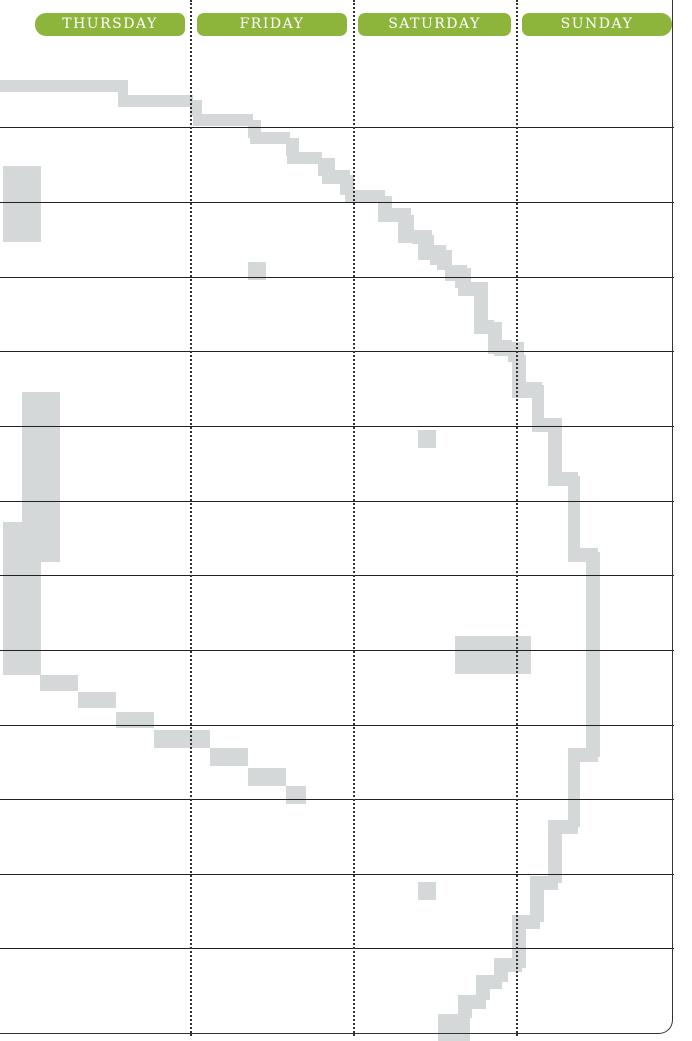 The width and height of the screenshot is (692, 1041). What do you see at coordinates (434, 24) in the screenshot?
I see `day-tab-saturday: SATURDAY` at bounding box center [434, 24].